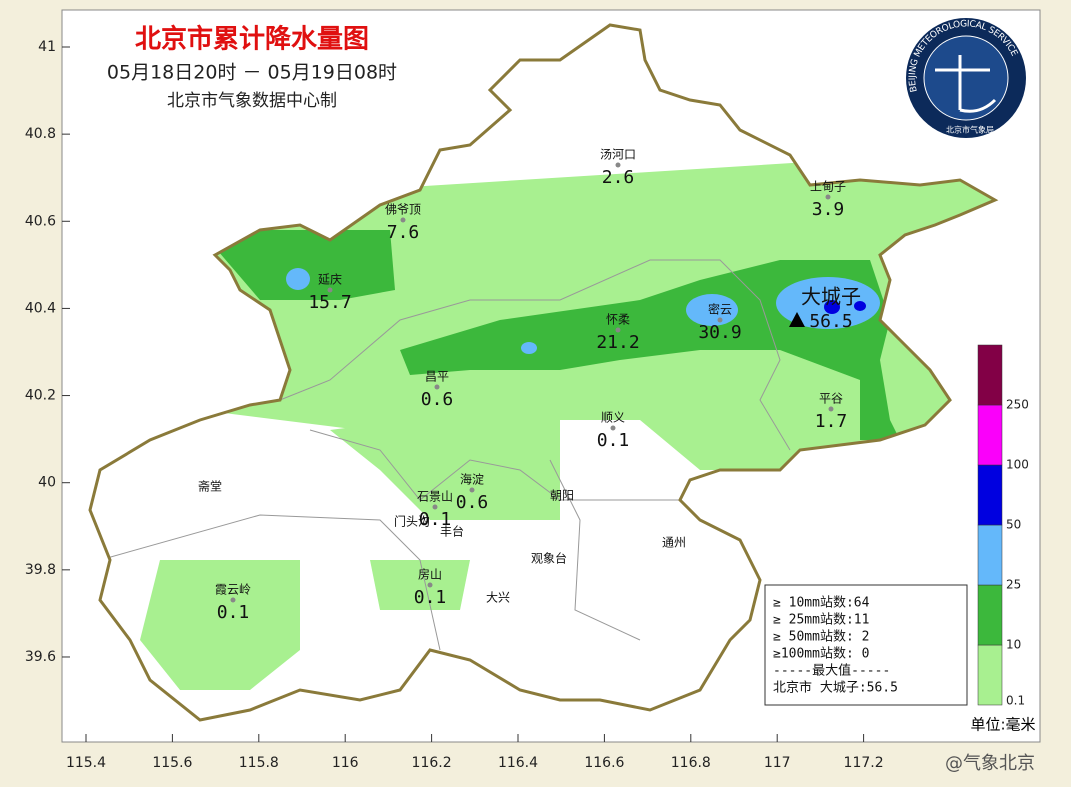 The image size is (1071, 787). Describe the element at coordinates (777, 763) in the screenshot. I see `lon-tick-label: 117` at that location.